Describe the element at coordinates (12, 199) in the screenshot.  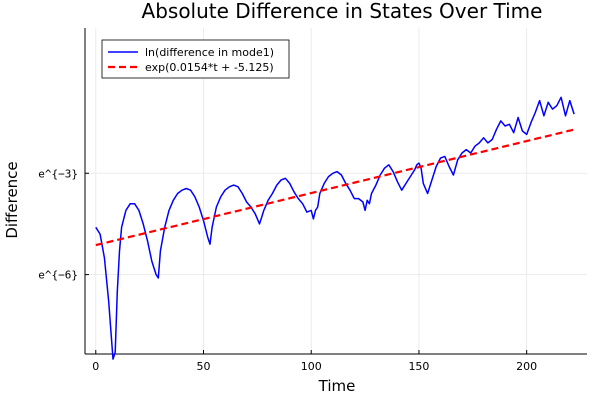
I see `y-axis-label: Difference` at that location.